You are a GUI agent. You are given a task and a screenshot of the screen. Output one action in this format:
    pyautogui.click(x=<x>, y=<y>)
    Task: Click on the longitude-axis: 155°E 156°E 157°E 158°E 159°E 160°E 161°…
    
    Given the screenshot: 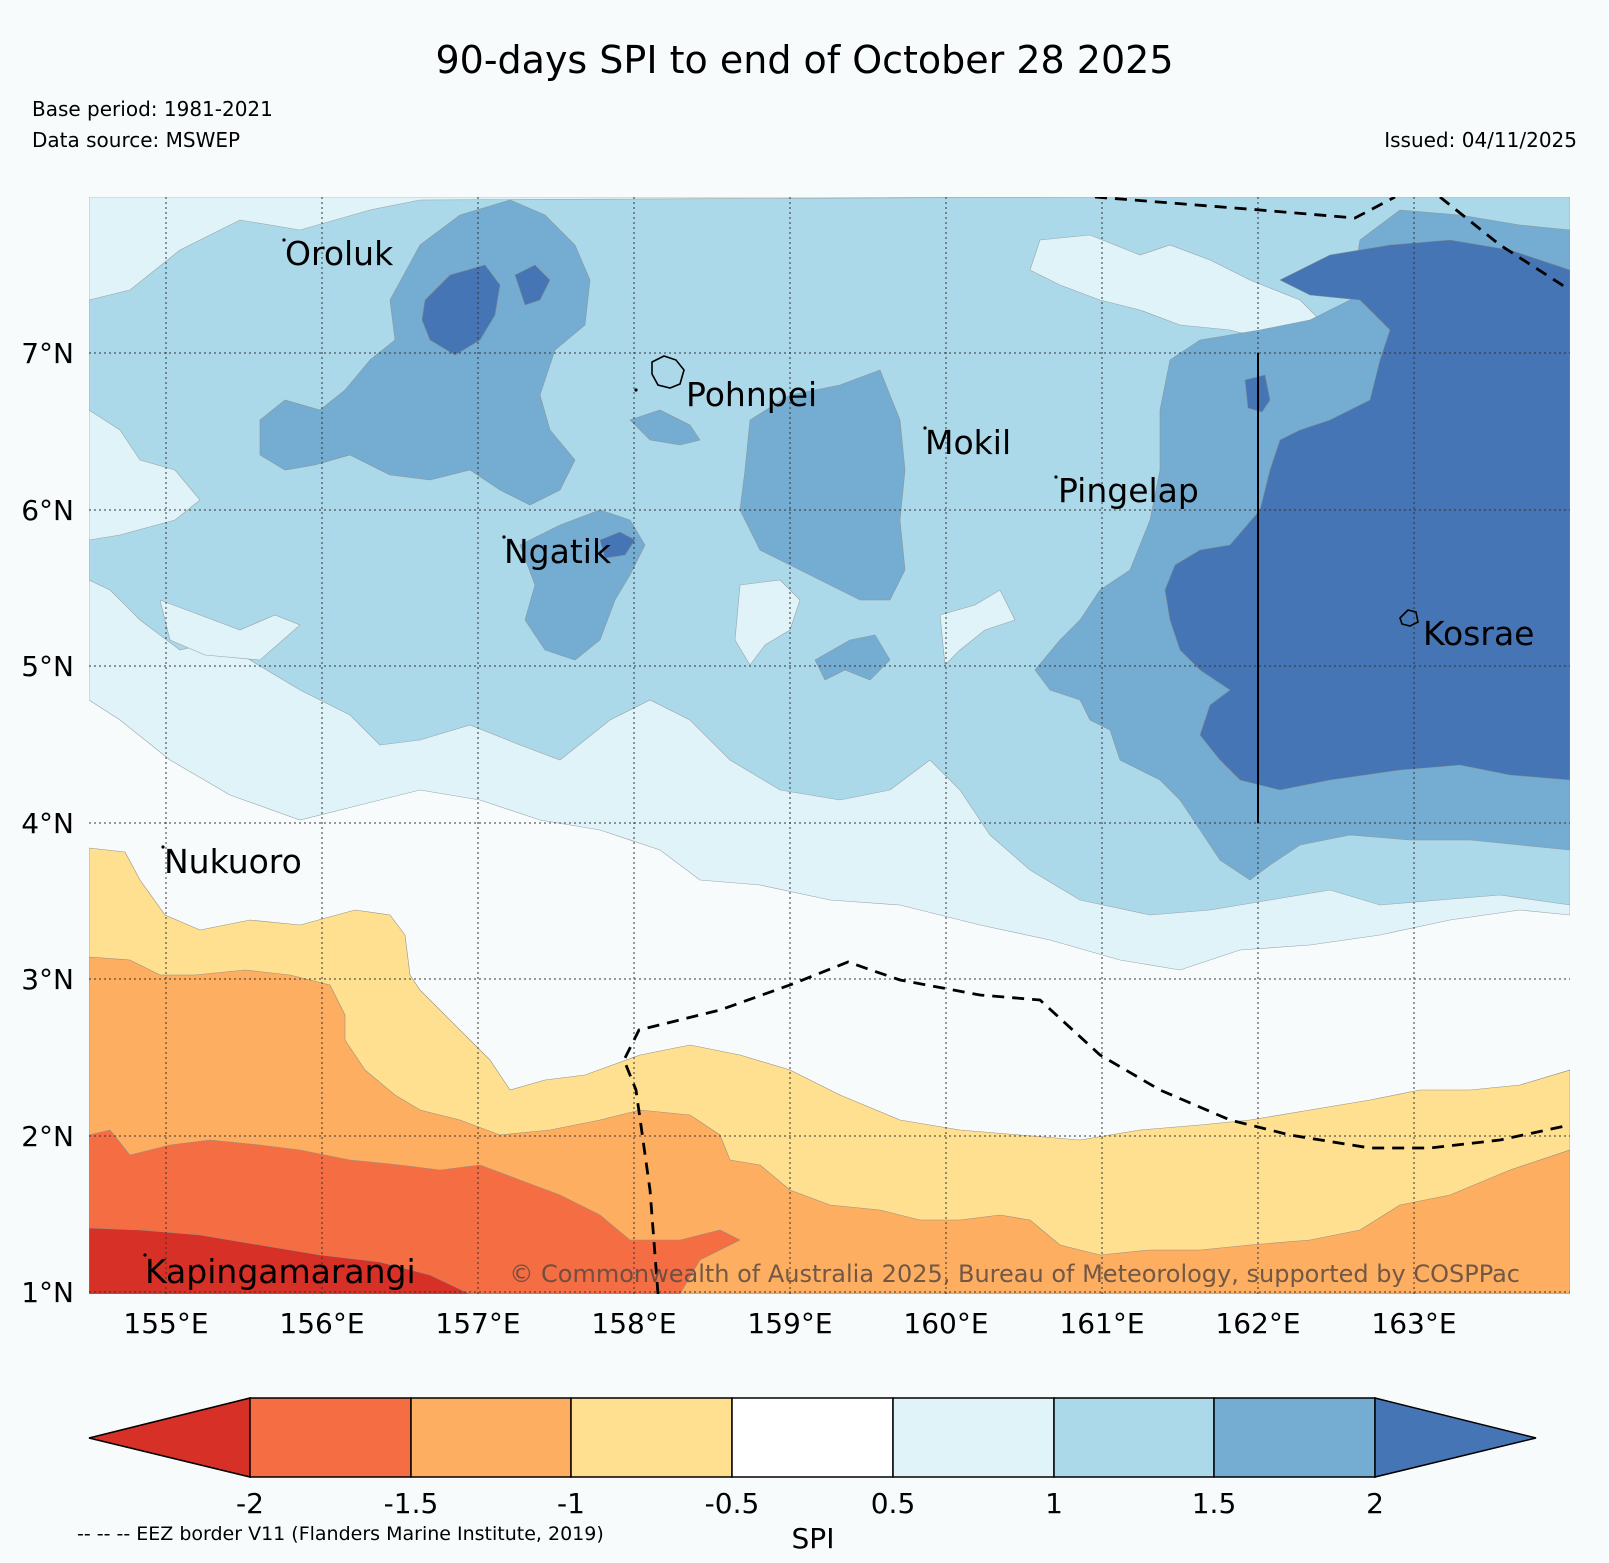 What is the action you would take?
    pyautogui.click(x=789, y=1323)
    